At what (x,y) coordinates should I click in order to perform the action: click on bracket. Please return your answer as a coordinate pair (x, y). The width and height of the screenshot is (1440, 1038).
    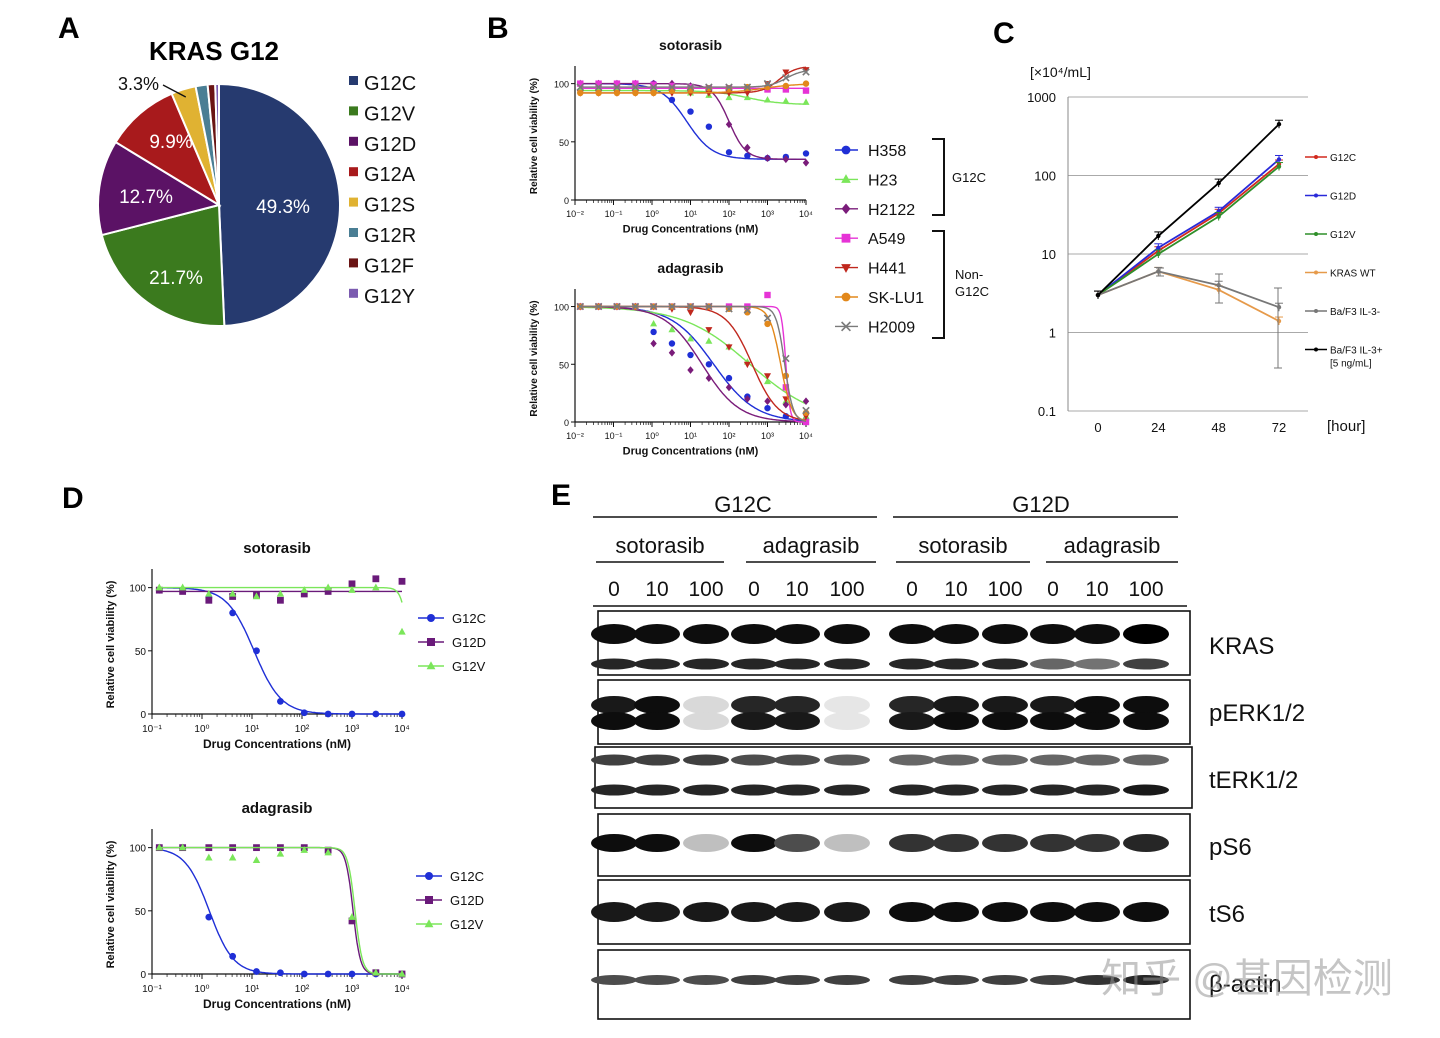
    Looking at the image, I should click on (938, 284).